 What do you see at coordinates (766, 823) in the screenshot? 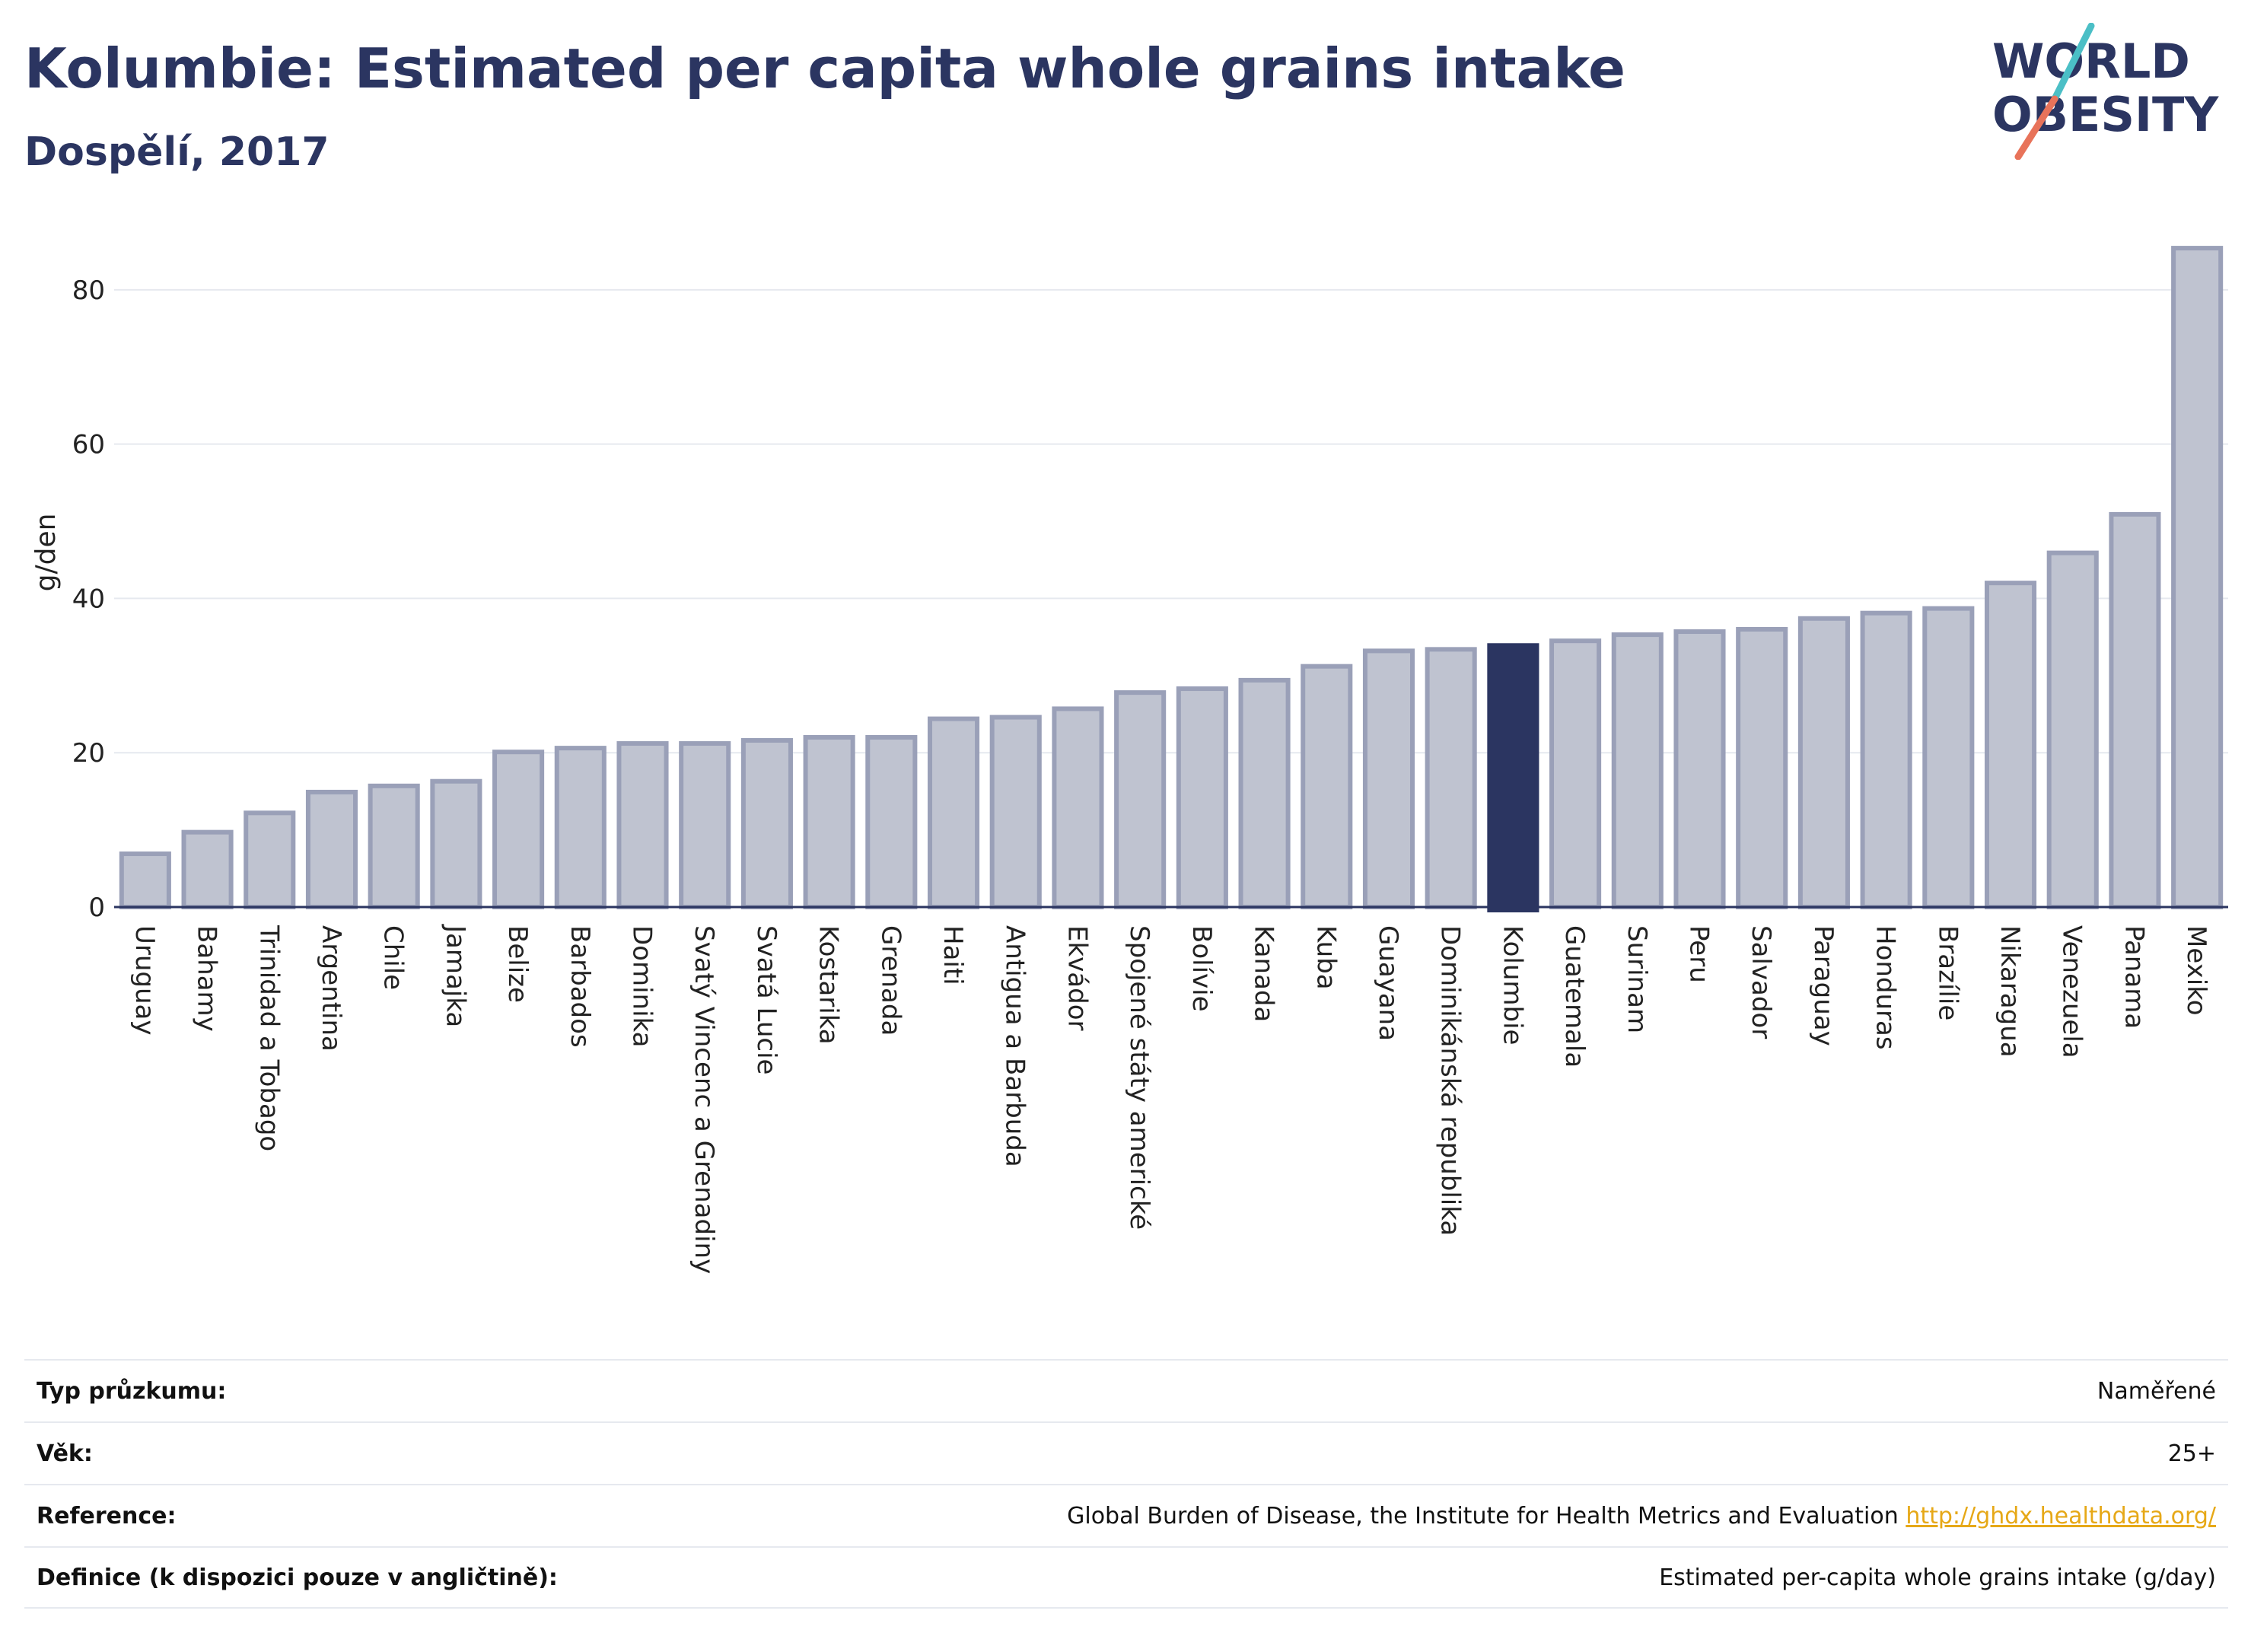
I see `bar-svatá-lucie` at bounding box center [766, 823].